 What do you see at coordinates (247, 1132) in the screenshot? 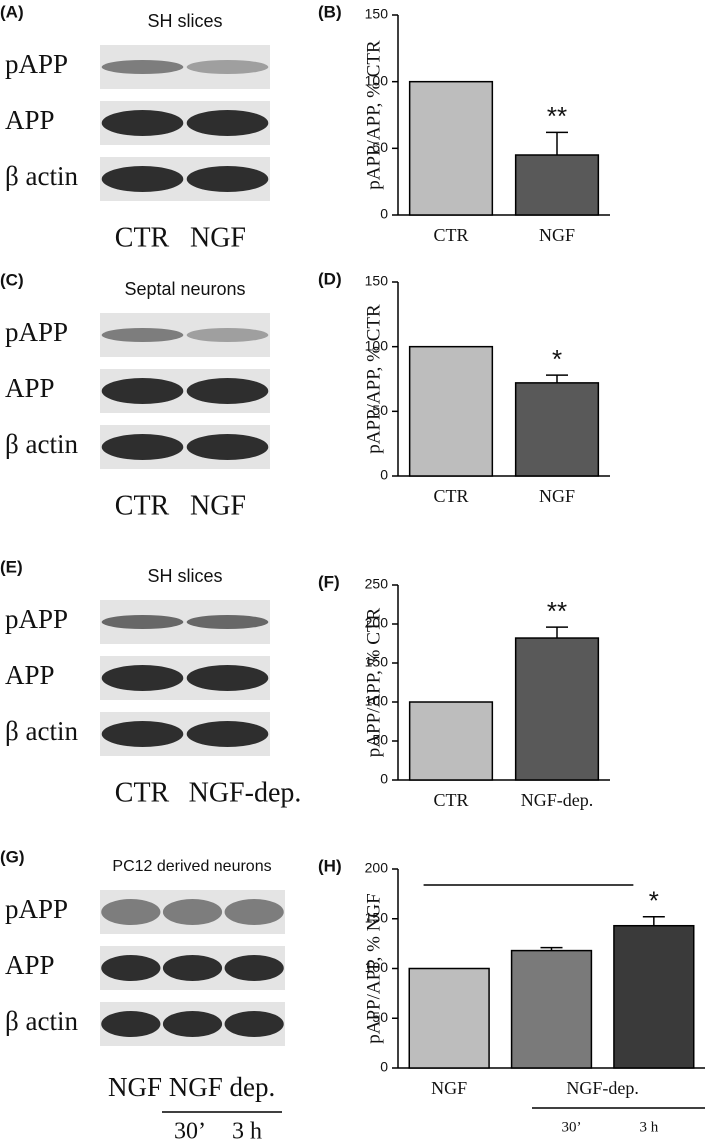
I see `sublane-label: 3 h` at bounding box center [247, 1132].